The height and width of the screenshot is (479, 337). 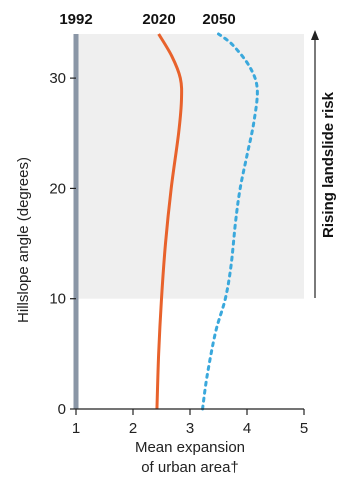 What do you see at coordinates (62, 244) in the screenshot?
I see `y-ticks: 0 10 20 30` at bounding box center [62, 244].